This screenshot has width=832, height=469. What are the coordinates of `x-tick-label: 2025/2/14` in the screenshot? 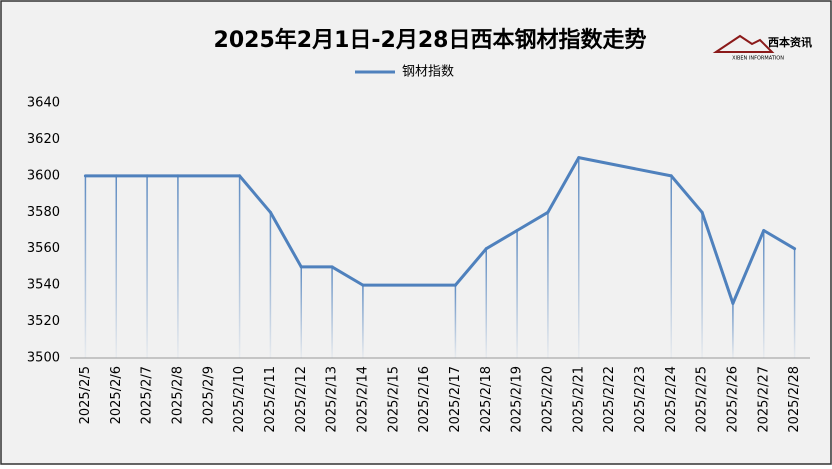 It's located at (362, 399).